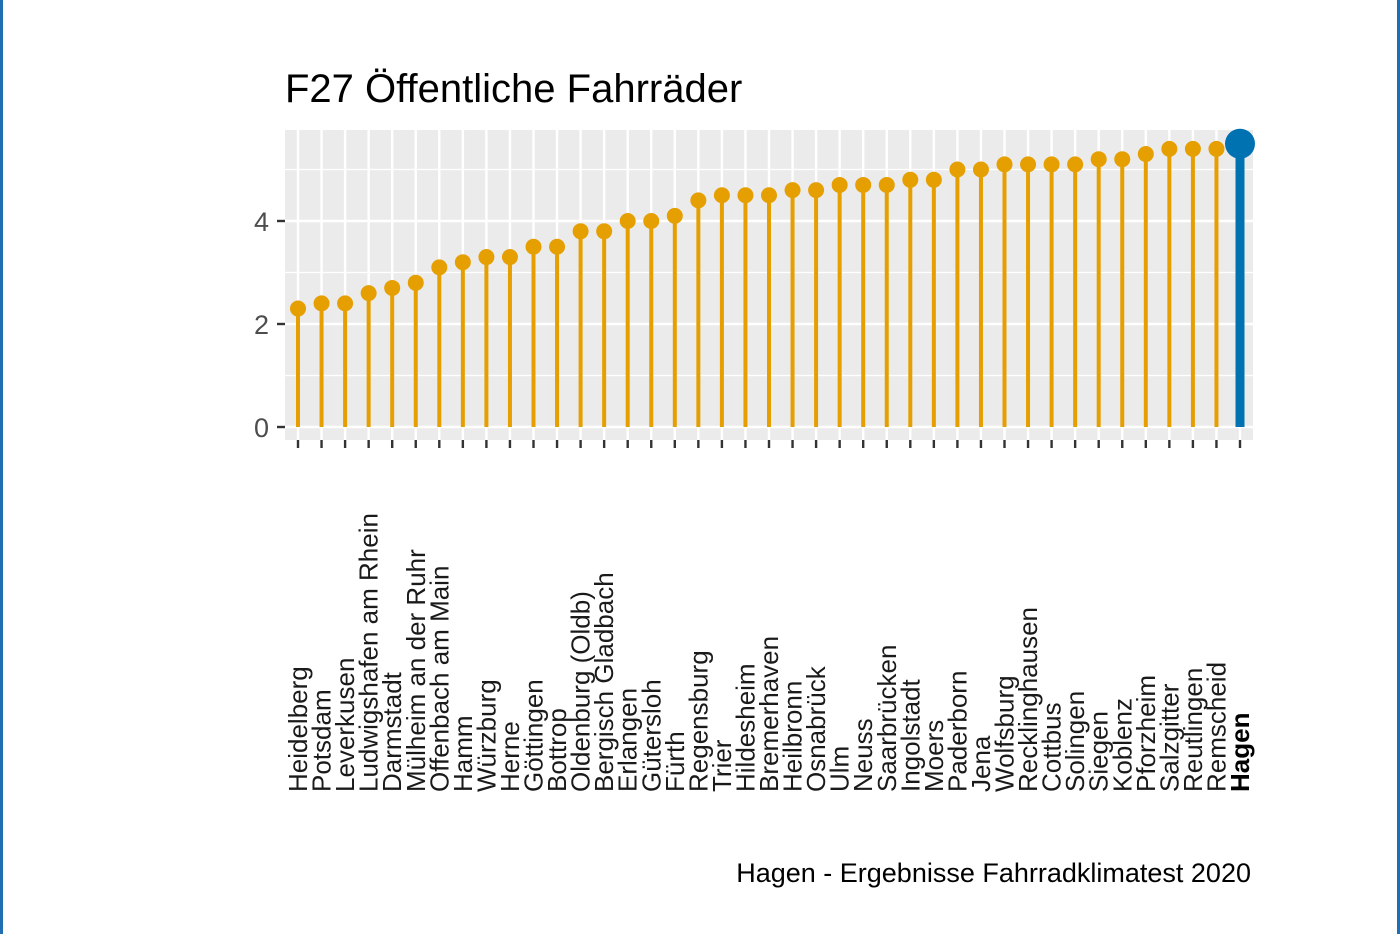 This screenshot has width=1400, height=934. Describe the element at coordinates (675, 761) in the screenshot. I see `x-tick-label: Fürth` at that location.